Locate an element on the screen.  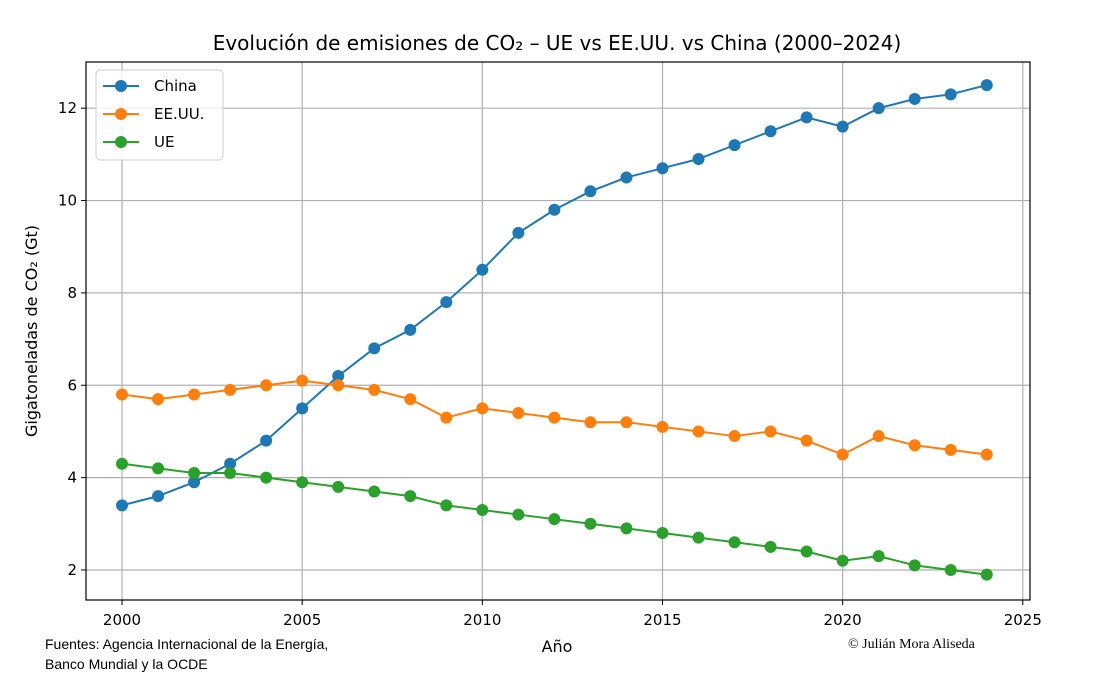
legend-item: UE is located at coordinates (138, 142).